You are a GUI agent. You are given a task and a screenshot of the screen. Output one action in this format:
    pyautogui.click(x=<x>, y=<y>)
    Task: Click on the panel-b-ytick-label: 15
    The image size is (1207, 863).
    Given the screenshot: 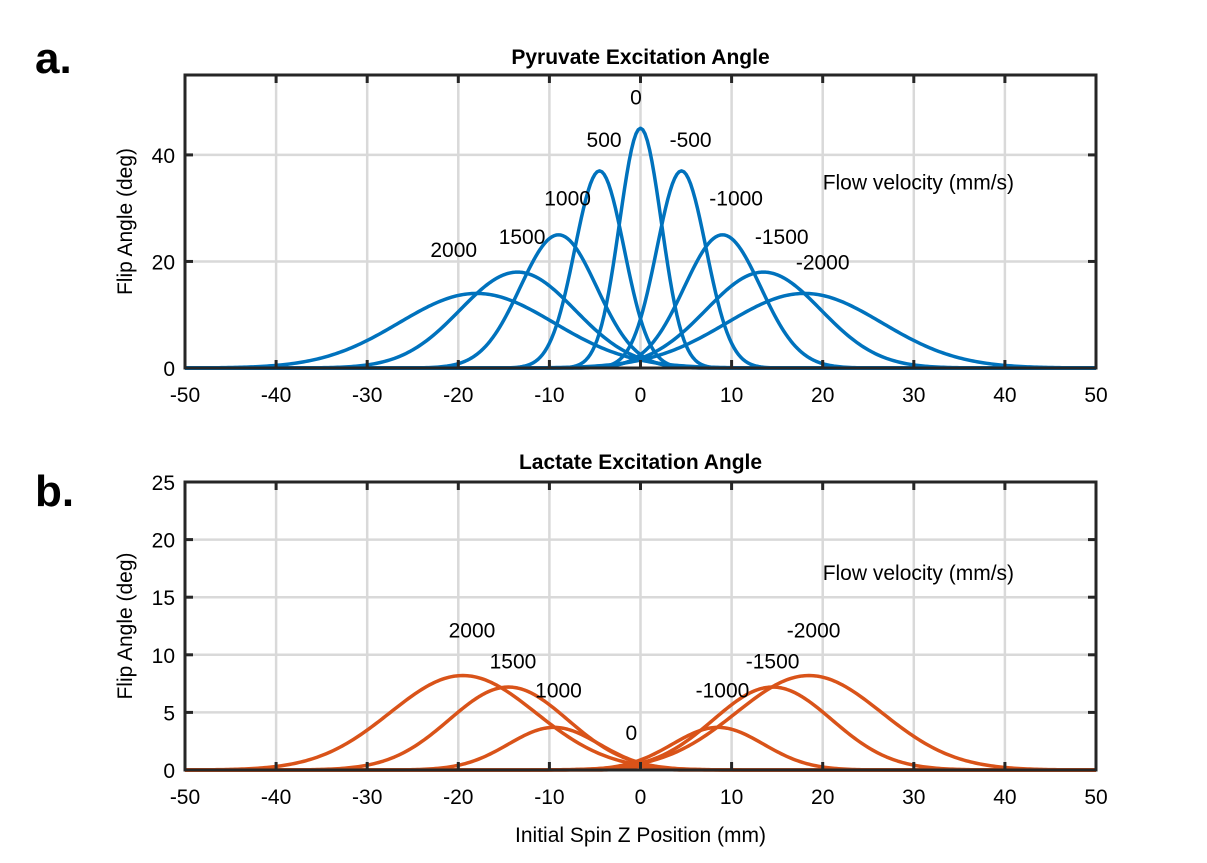 What is the action you would take?
    pyautogui.click(x=163, y=598)
    